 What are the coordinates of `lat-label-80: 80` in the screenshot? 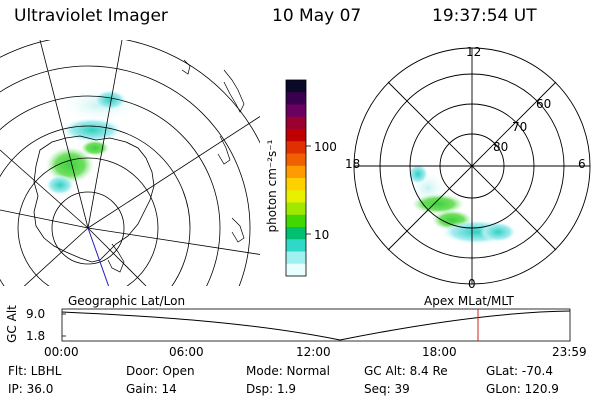 It's located at (501, 147).